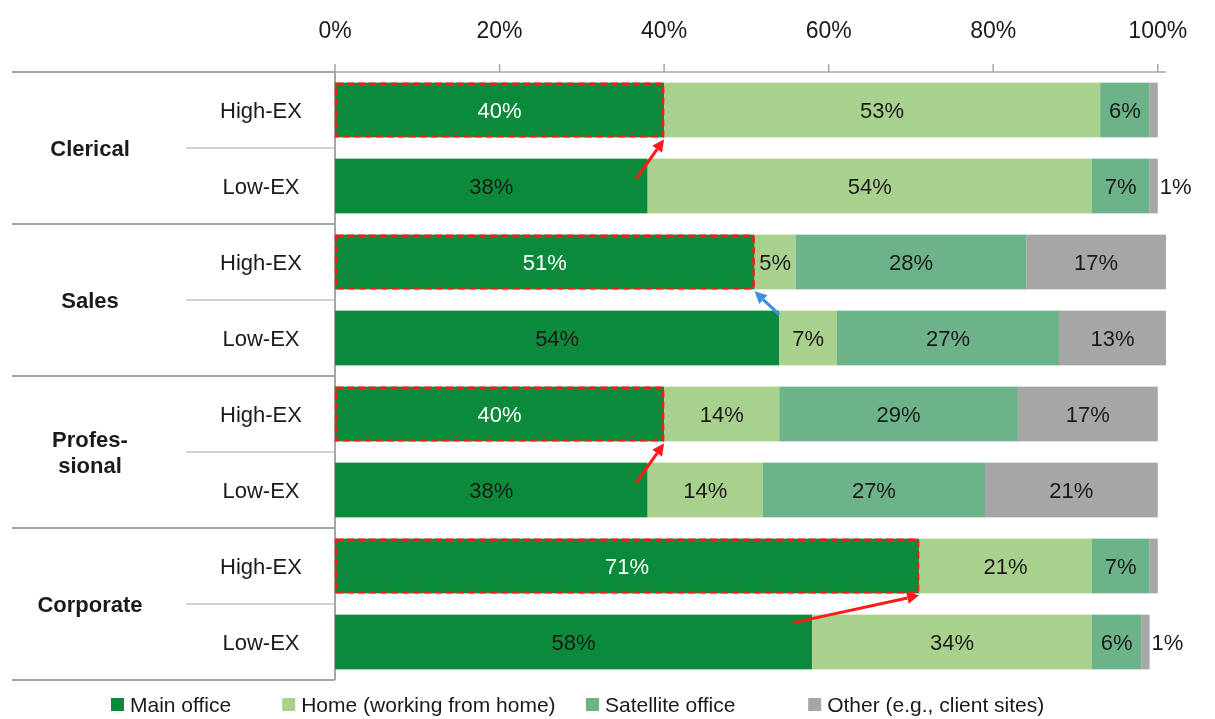 This screenshot has width=1215, height=719. What do you see at coordinates (499, 30) in the screenshot?
I see `x-tick-label: 20%` at bounding box center [499, 30].